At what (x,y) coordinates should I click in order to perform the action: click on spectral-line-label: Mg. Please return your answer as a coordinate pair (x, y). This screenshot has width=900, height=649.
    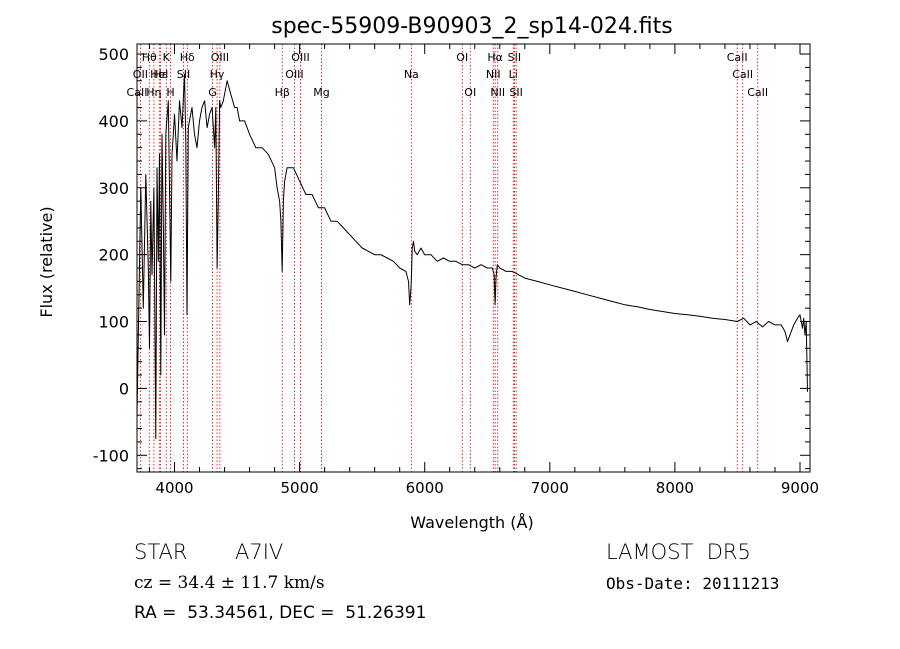
    Looking at the image, I should click on (321, 92).